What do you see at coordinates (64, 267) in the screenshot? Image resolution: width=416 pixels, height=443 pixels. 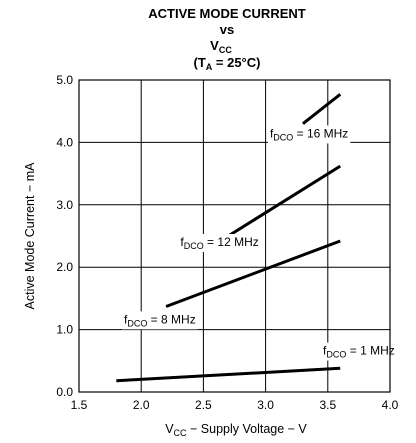 I see `y-tick-label: 2.0` at bounding box center [64, 267].